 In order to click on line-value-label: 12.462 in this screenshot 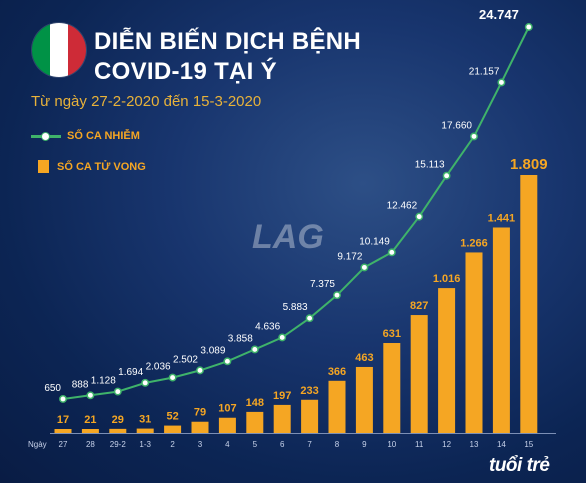, I will do `click(402, 206)`.